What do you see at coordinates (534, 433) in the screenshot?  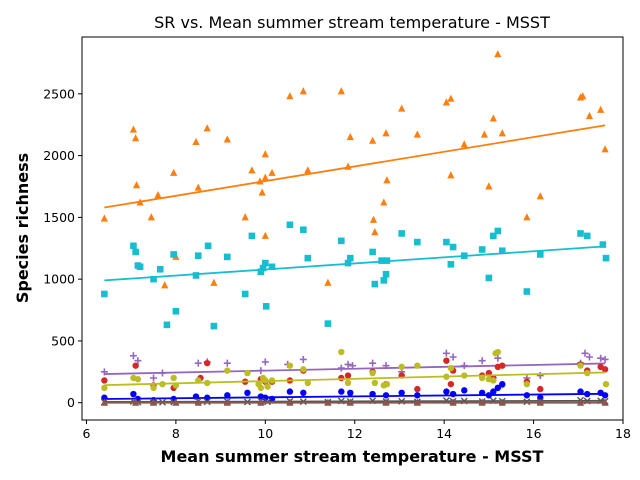 I see `x-tick-label: 16` at bounding box center [534, 433].